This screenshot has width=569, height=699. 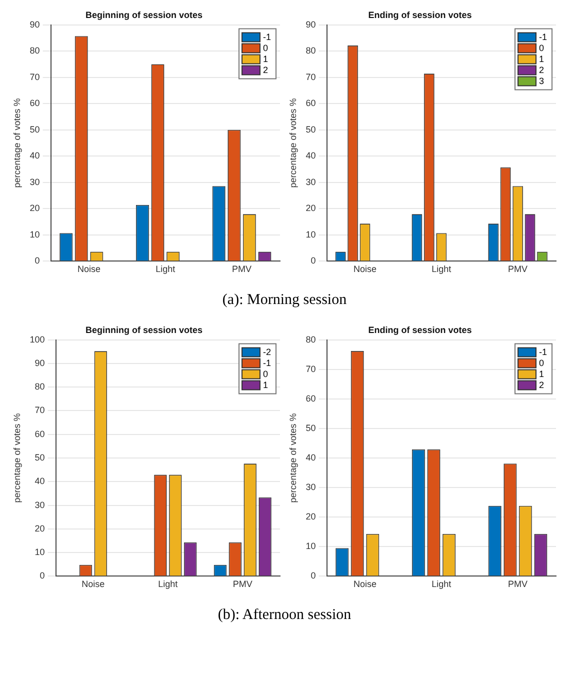 I want to click on text: (a): Morning session, so click(x=284, y=300).